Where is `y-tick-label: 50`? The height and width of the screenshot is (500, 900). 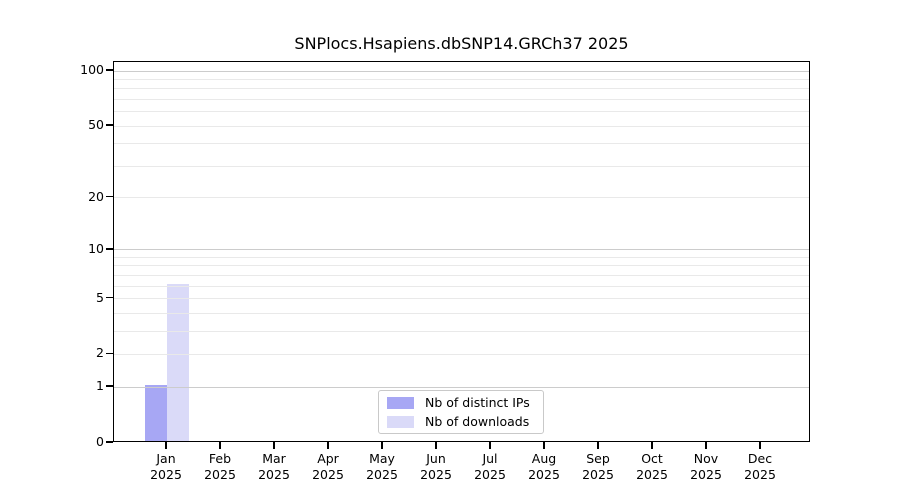 y-tick-label: 50 is located at coordinates (96, 125).